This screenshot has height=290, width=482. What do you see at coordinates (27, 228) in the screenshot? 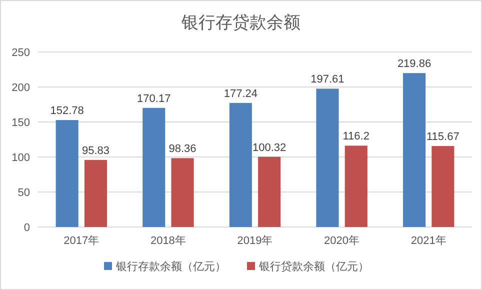
I see `y-tick-label: 0` at bounding box center [27, 228].